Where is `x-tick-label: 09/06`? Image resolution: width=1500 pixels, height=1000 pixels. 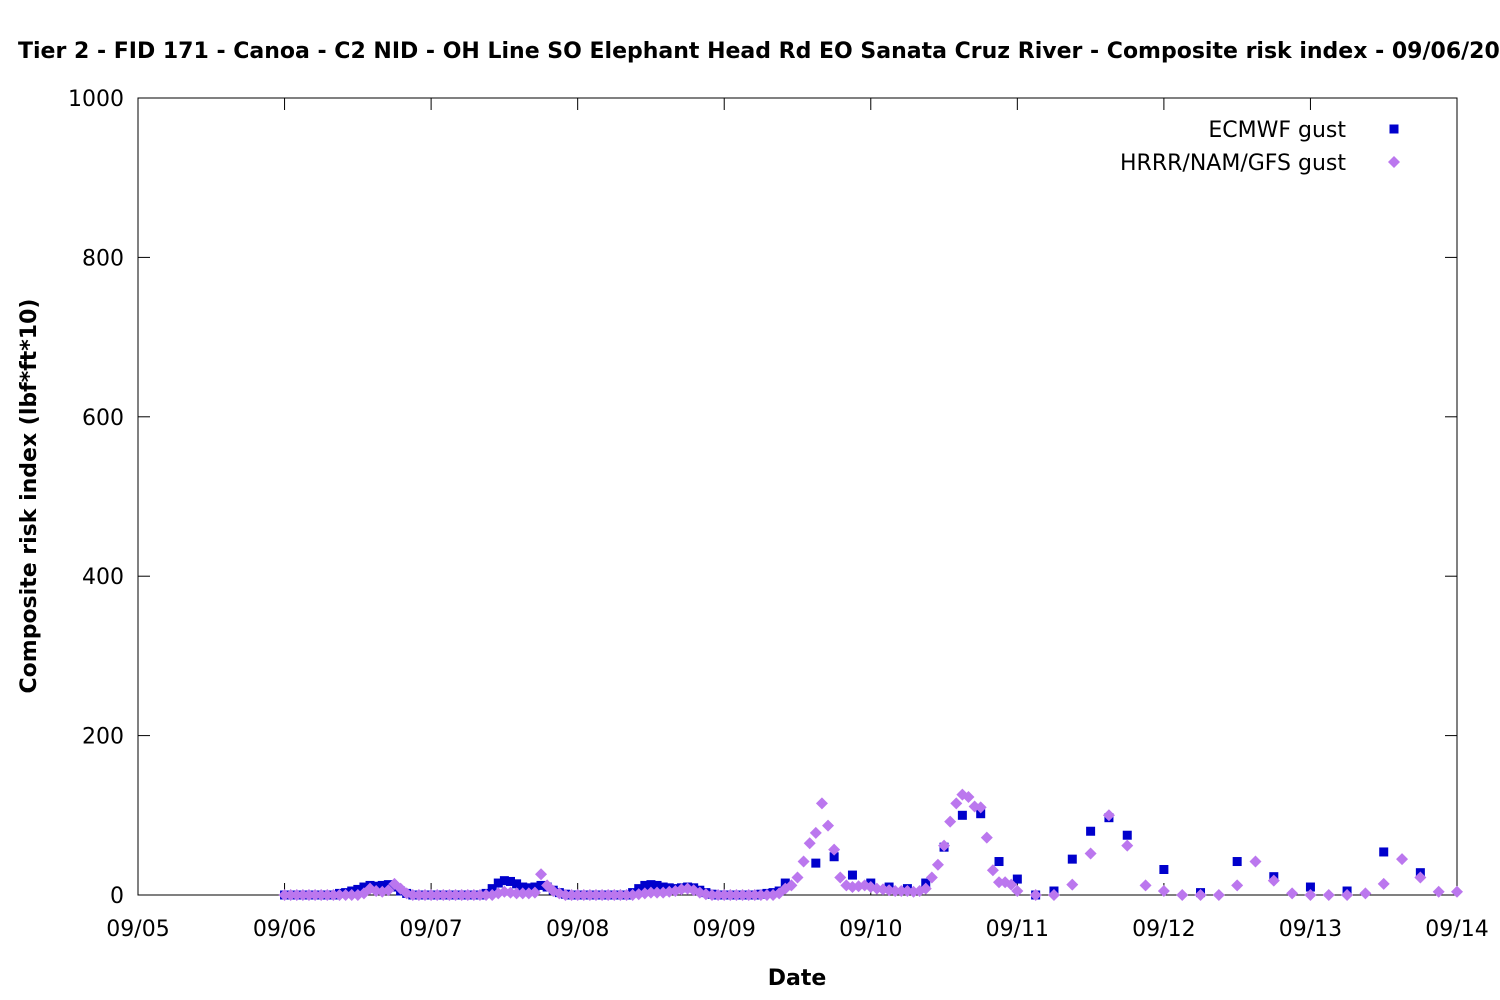
x-tick-label: 09/06 is located at coordinates (284, 929).